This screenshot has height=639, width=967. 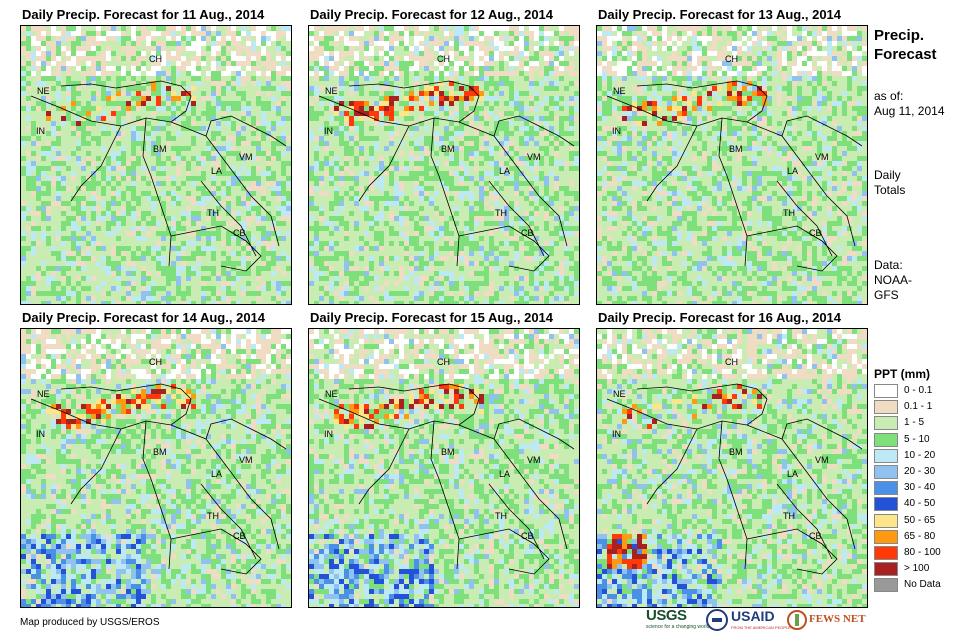 What do you see at coordinates (432, 14) in the screenshot?
I see `panel-title: Daily Precip. Forecast for 12 Aug., 2014` at bounding box center [432, 14].